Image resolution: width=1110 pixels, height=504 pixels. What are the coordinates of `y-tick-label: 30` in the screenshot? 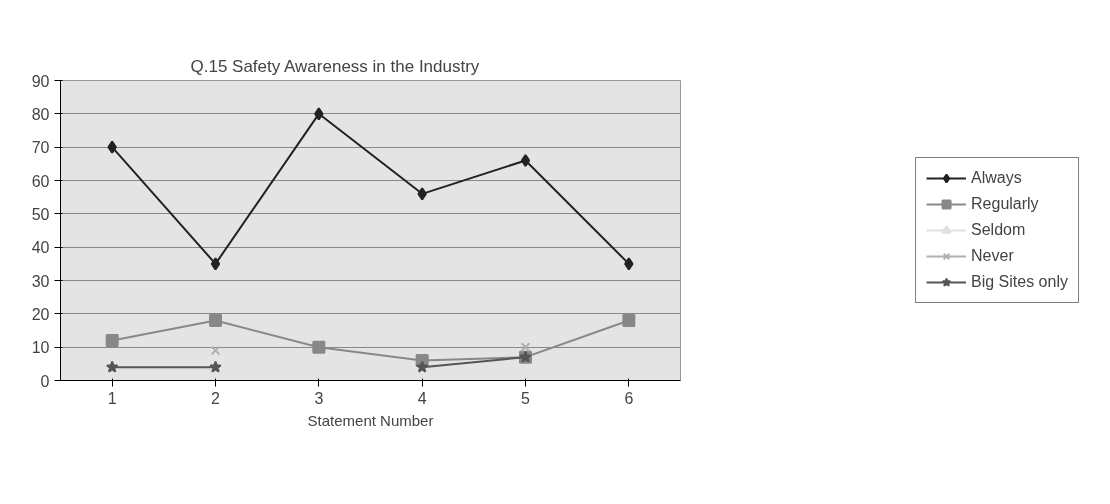 It's located at (40, 281).